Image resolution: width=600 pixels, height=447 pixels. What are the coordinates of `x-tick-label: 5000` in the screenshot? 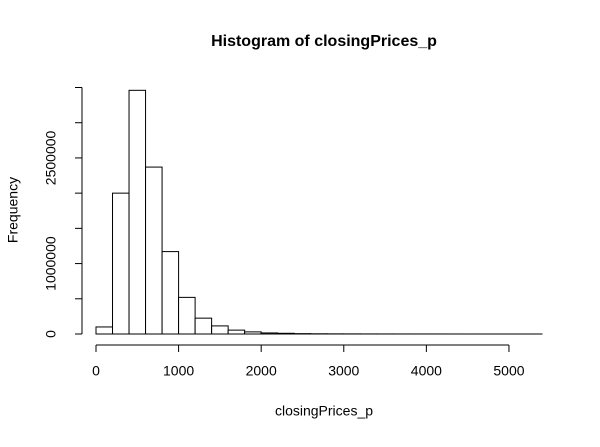 It's located at (508, 371).